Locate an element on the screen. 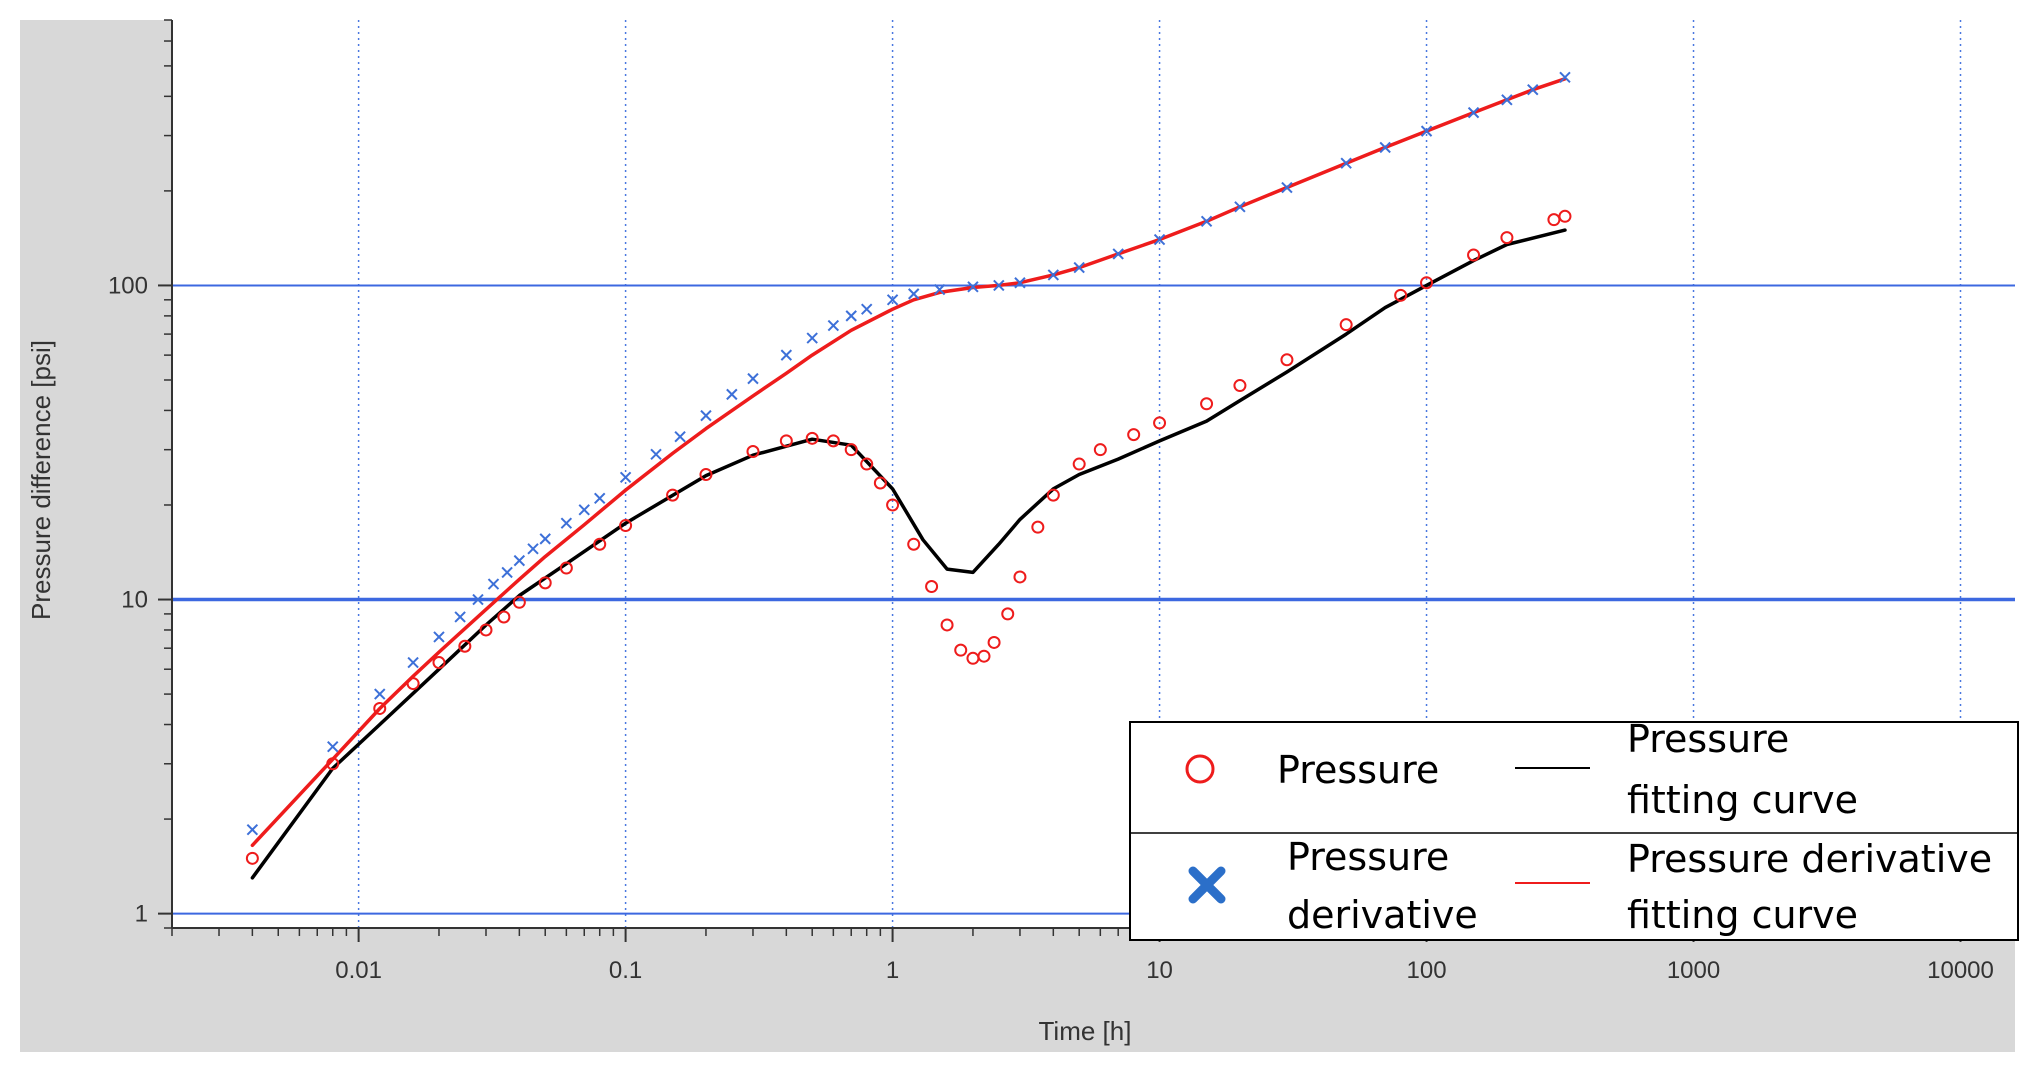 The height and width of the screenshot is (1083, 2031). x-tick-label: 0.01 is located at coordinates (358, 970).